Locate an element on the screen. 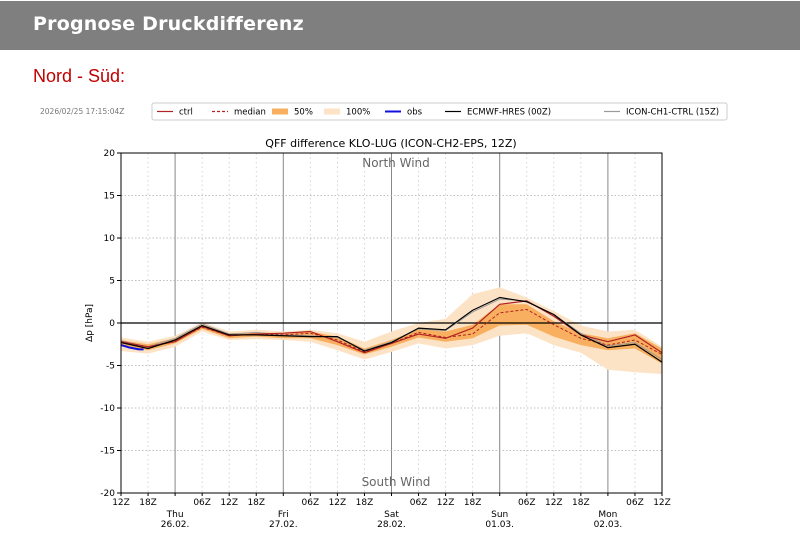  y-tick-label: 10 is located at coordinates (110, 239).